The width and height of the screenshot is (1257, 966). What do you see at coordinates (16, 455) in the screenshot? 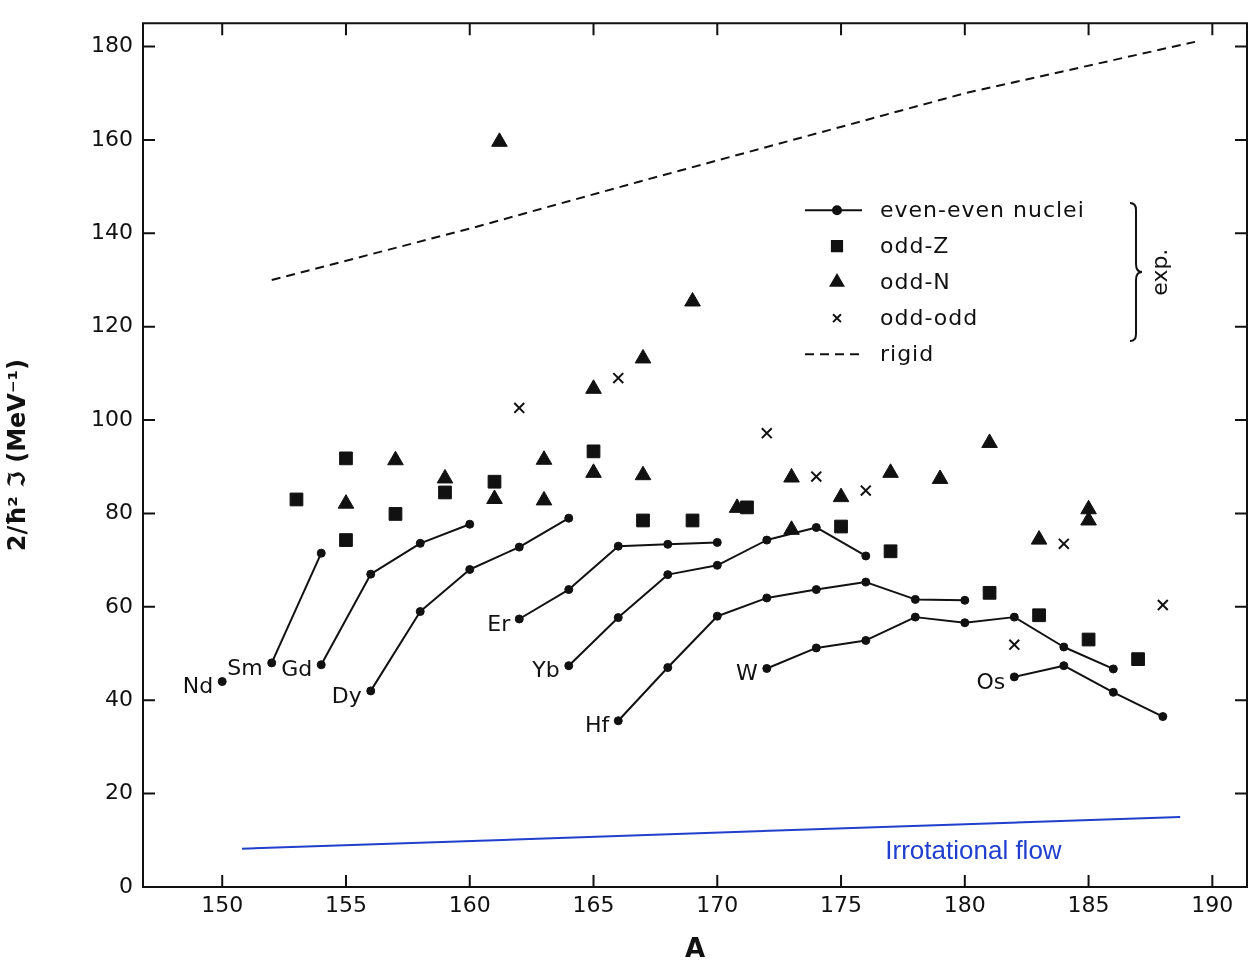
I see `y-axis-title: 2/ħ² ℑ (MeV⁻¹)` at bounding box center [16, 455].